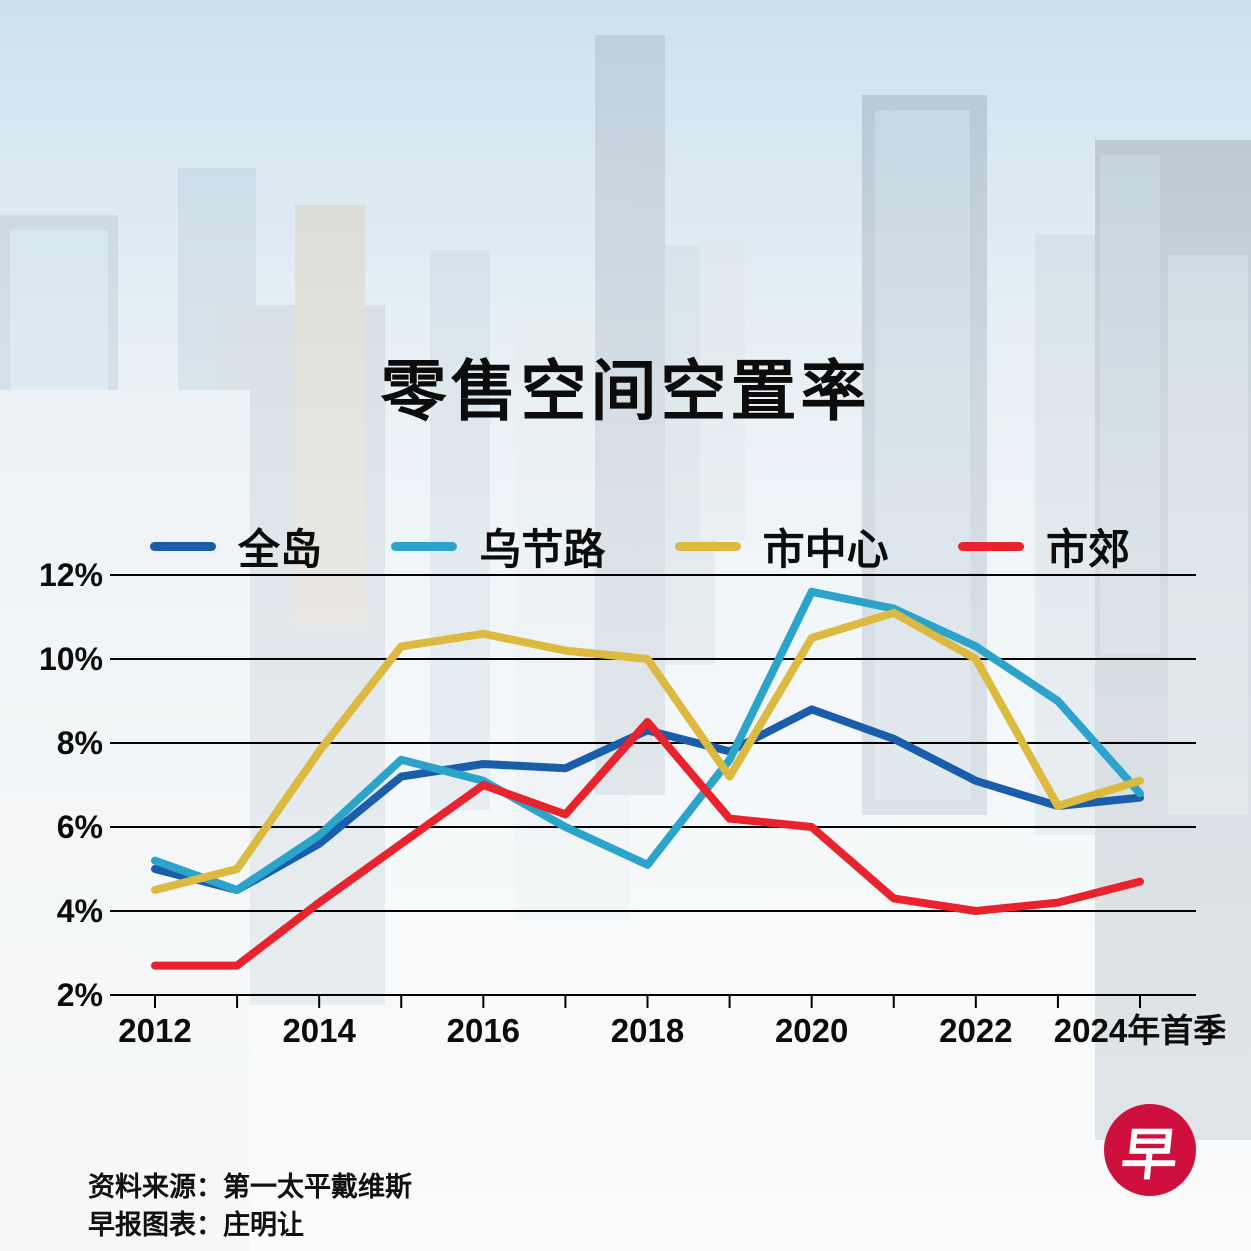 The image size is (1251, 1251). What do you see at coordinates (80, 911) in the screenshot?
I see `y-axis-label: 4%` at bounding box center [80, 911].